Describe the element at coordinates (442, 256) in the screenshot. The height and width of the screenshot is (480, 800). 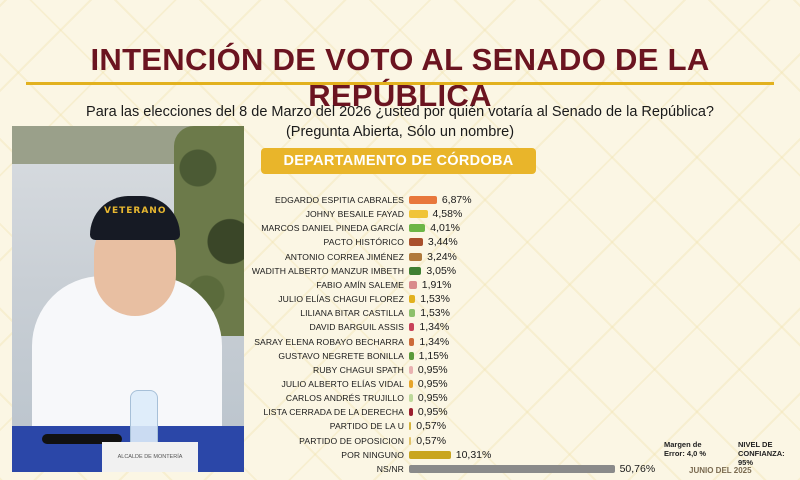
I see `value-label: 3,24%` at that location.